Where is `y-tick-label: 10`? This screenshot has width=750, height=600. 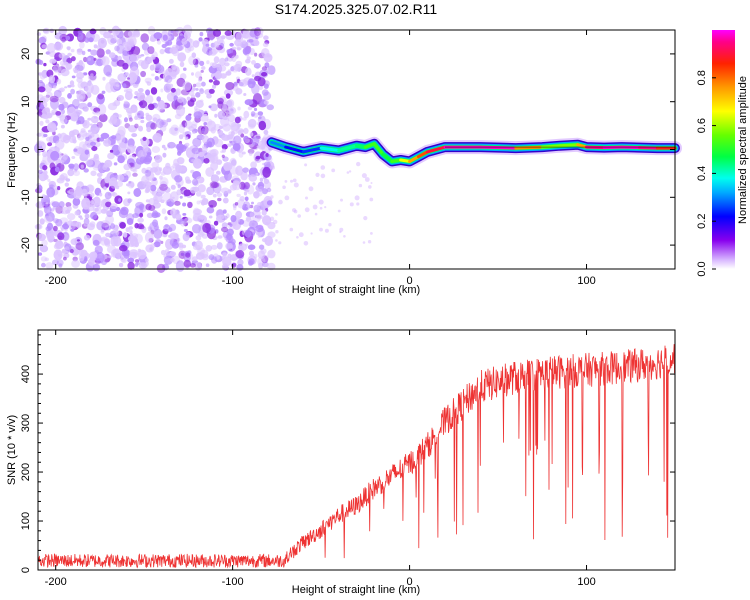
y-tick-label: 10 is located at coordinates (26, 102).